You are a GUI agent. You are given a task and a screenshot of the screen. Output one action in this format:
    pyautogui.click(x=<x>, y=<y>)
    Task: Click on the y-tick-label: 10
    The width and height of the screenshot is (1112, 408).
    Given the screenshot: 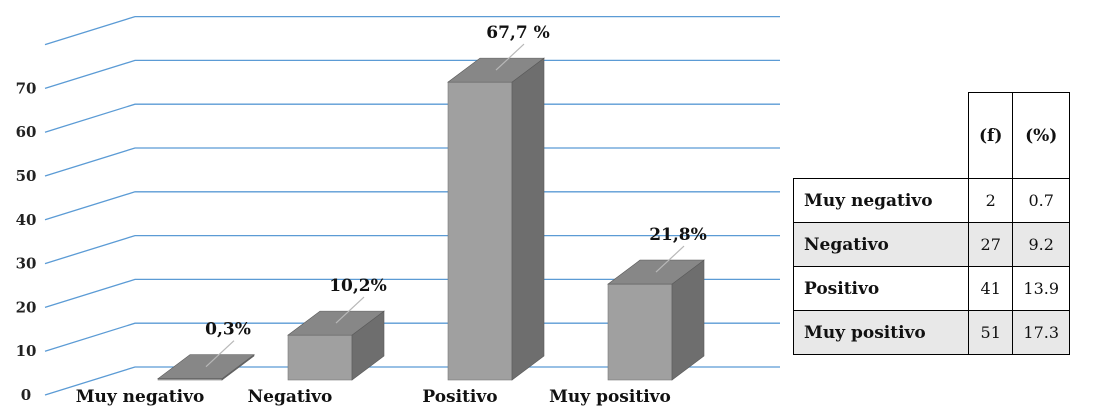 What is the action you would take?
    pyautogui.click(x=26, y=351)
    